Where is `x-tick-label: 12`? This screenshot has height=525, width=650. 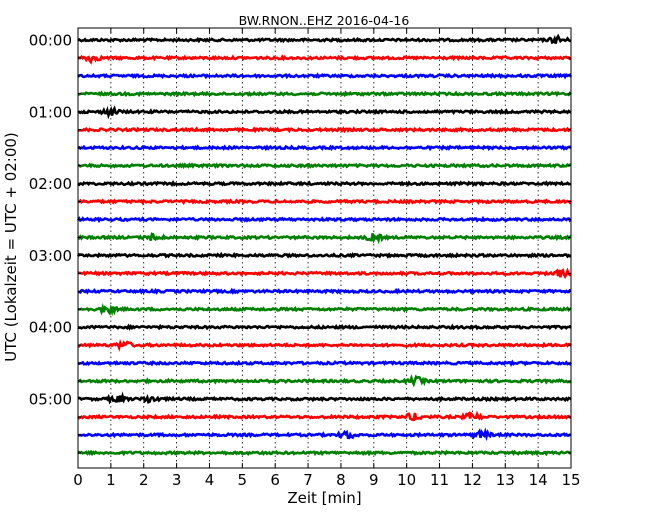
x-tick-label: 12 is located at coordinates (472, 480).